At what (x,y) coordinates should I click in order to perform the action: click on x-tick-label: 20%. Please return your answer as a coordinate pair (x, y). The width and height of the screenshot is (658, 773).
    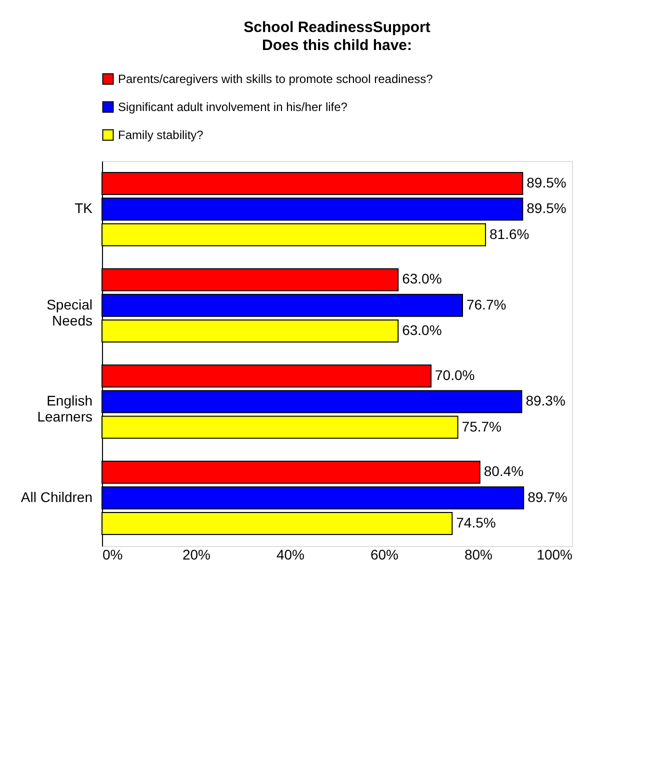
    Looking at the image, I should click on (196, 554).